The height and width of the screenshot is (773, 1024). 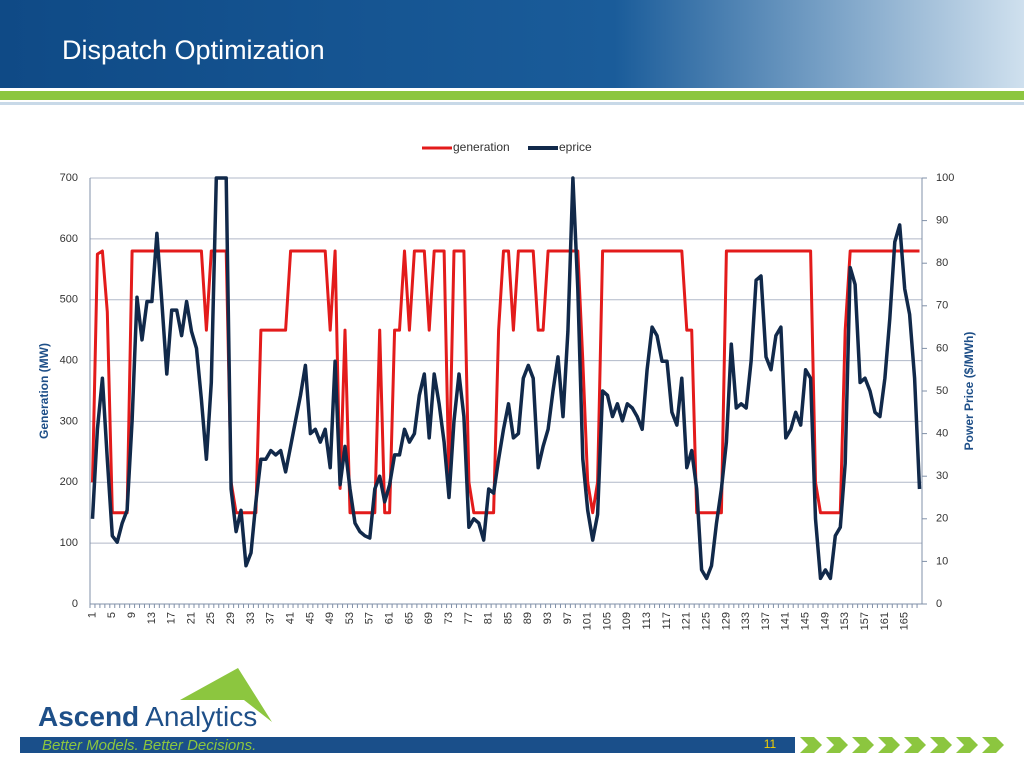 I want to click on y-tick-label: 700, so click(x=69, y=178).